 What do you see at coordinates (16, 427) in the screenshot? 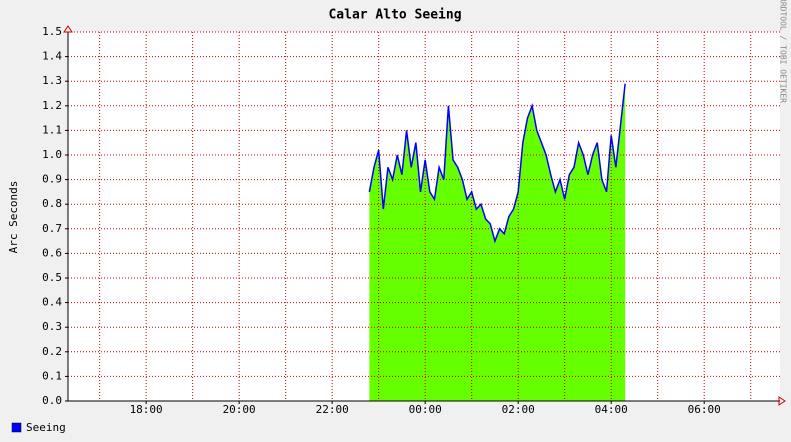
I see `legend-swatch` at bounding box center [16, 427].